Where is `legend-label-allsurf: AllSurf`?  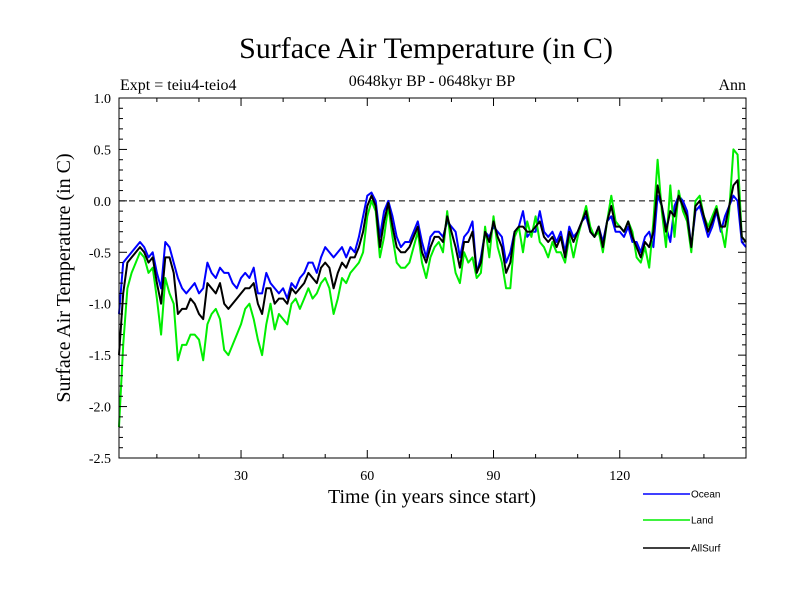 legend-label-allsurf: AllSurf is located at coordinates (706, 549).